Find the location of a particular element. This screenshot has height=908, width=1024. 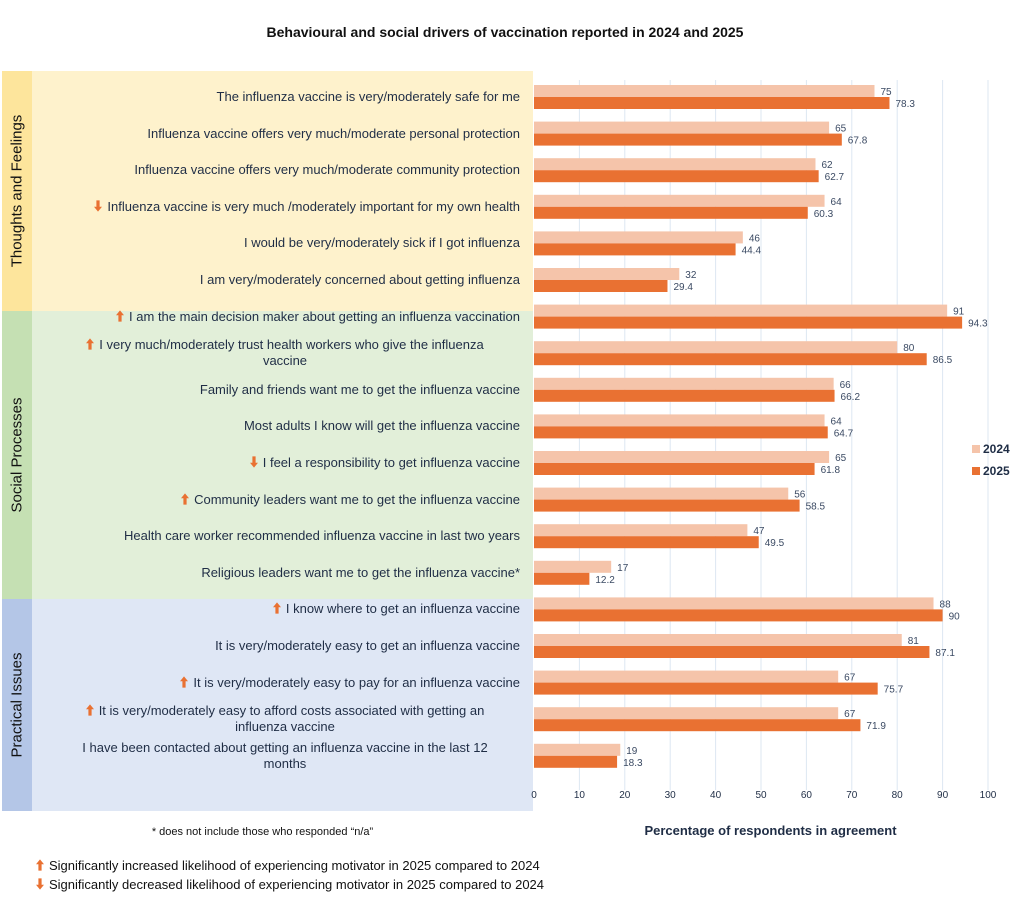

group-label: Practical Issues is located at coordinates (17, 705).